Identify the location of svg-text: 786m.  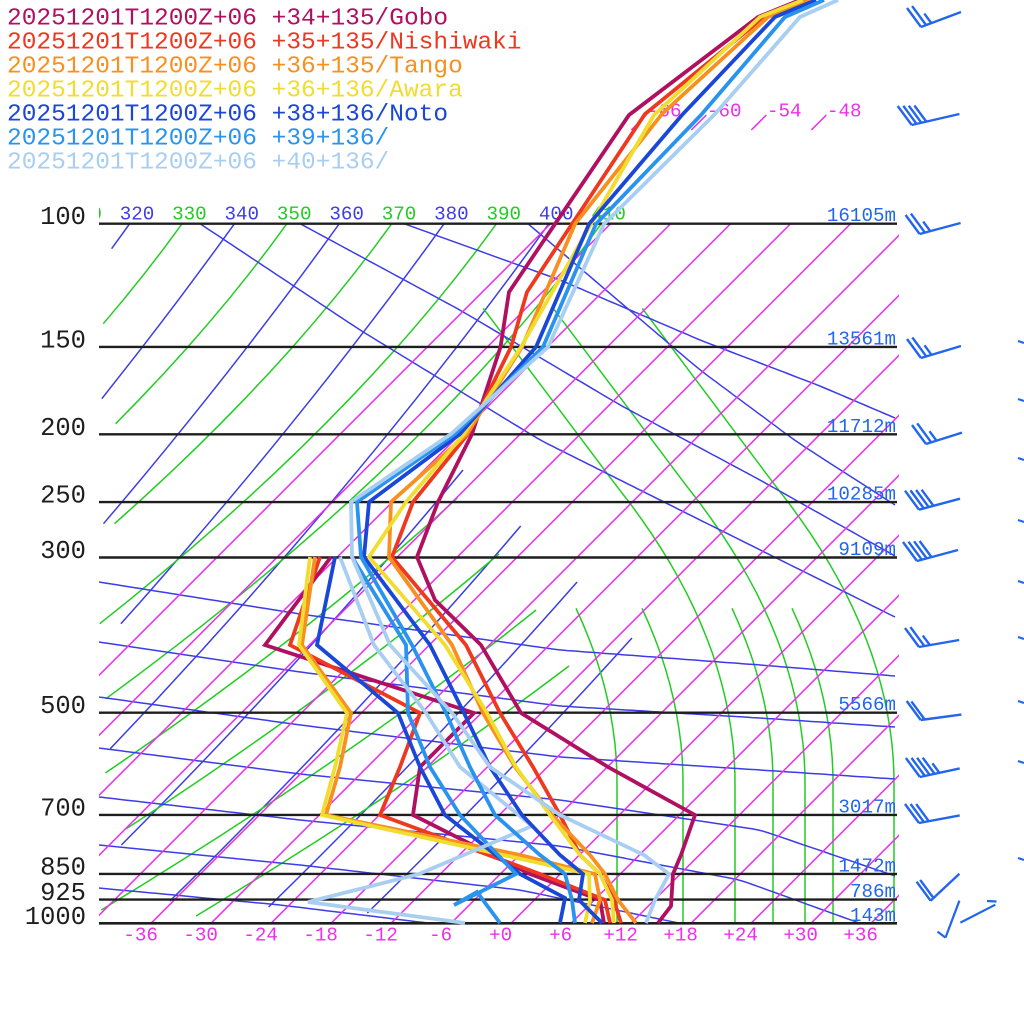
(873, 892).